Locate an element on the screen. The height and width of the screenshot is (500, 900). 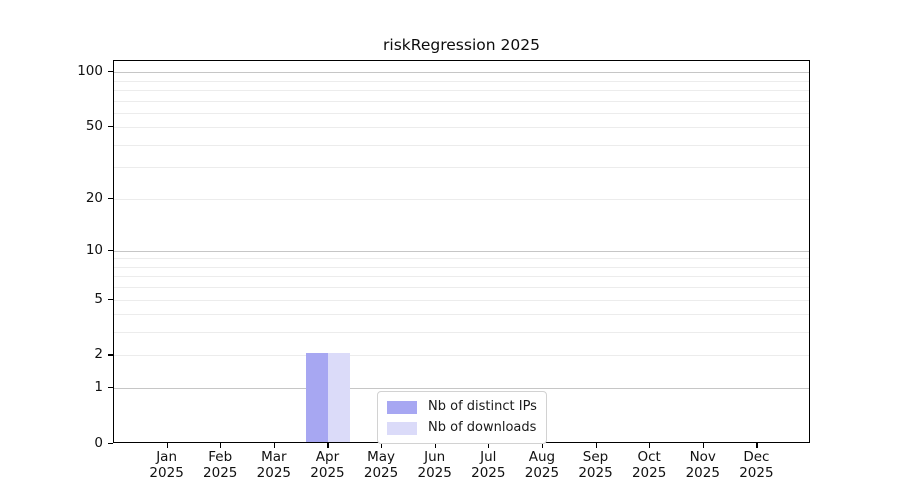
x-tick-month: Nov is located at coordinates (702, 457).